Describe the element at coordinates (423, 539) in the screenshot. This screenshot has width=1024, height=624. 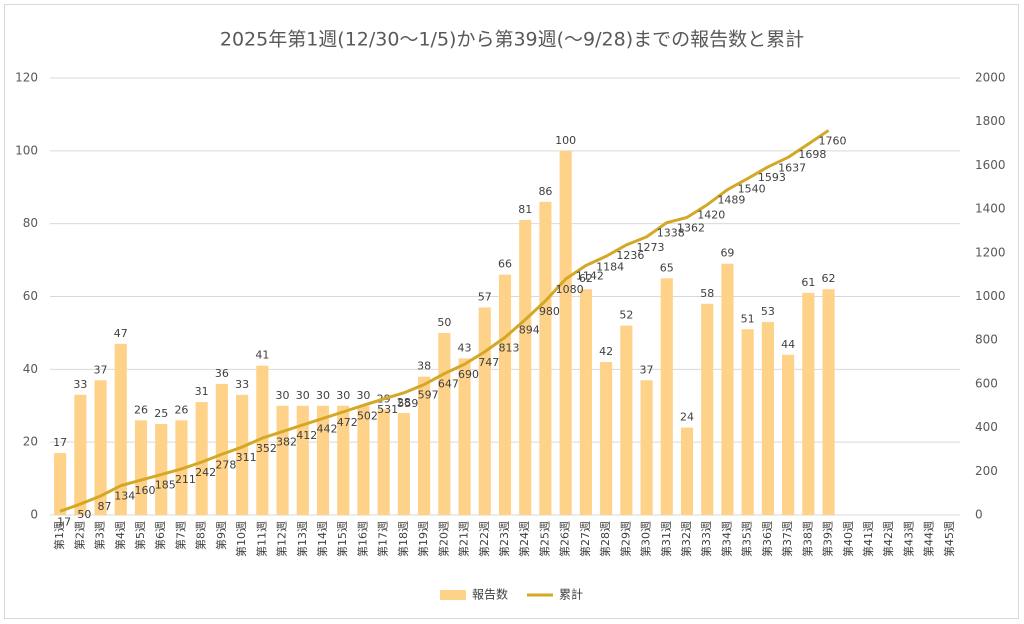
I see `x-tick-label: 第19週` at that location.